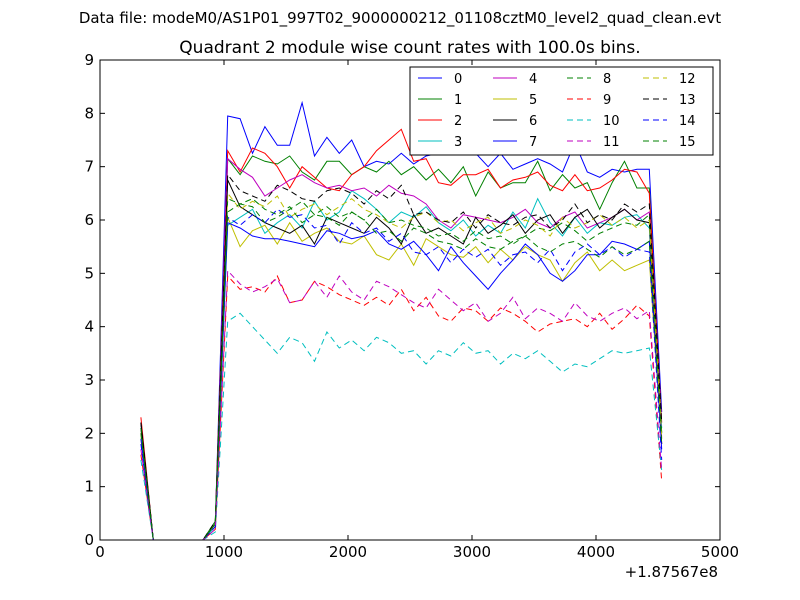 The image size is (800, 600). What do you see at coordinates (89, 380) in the screenshot?
I see `y-tick-label: 3` at bounding box center [89, 380].